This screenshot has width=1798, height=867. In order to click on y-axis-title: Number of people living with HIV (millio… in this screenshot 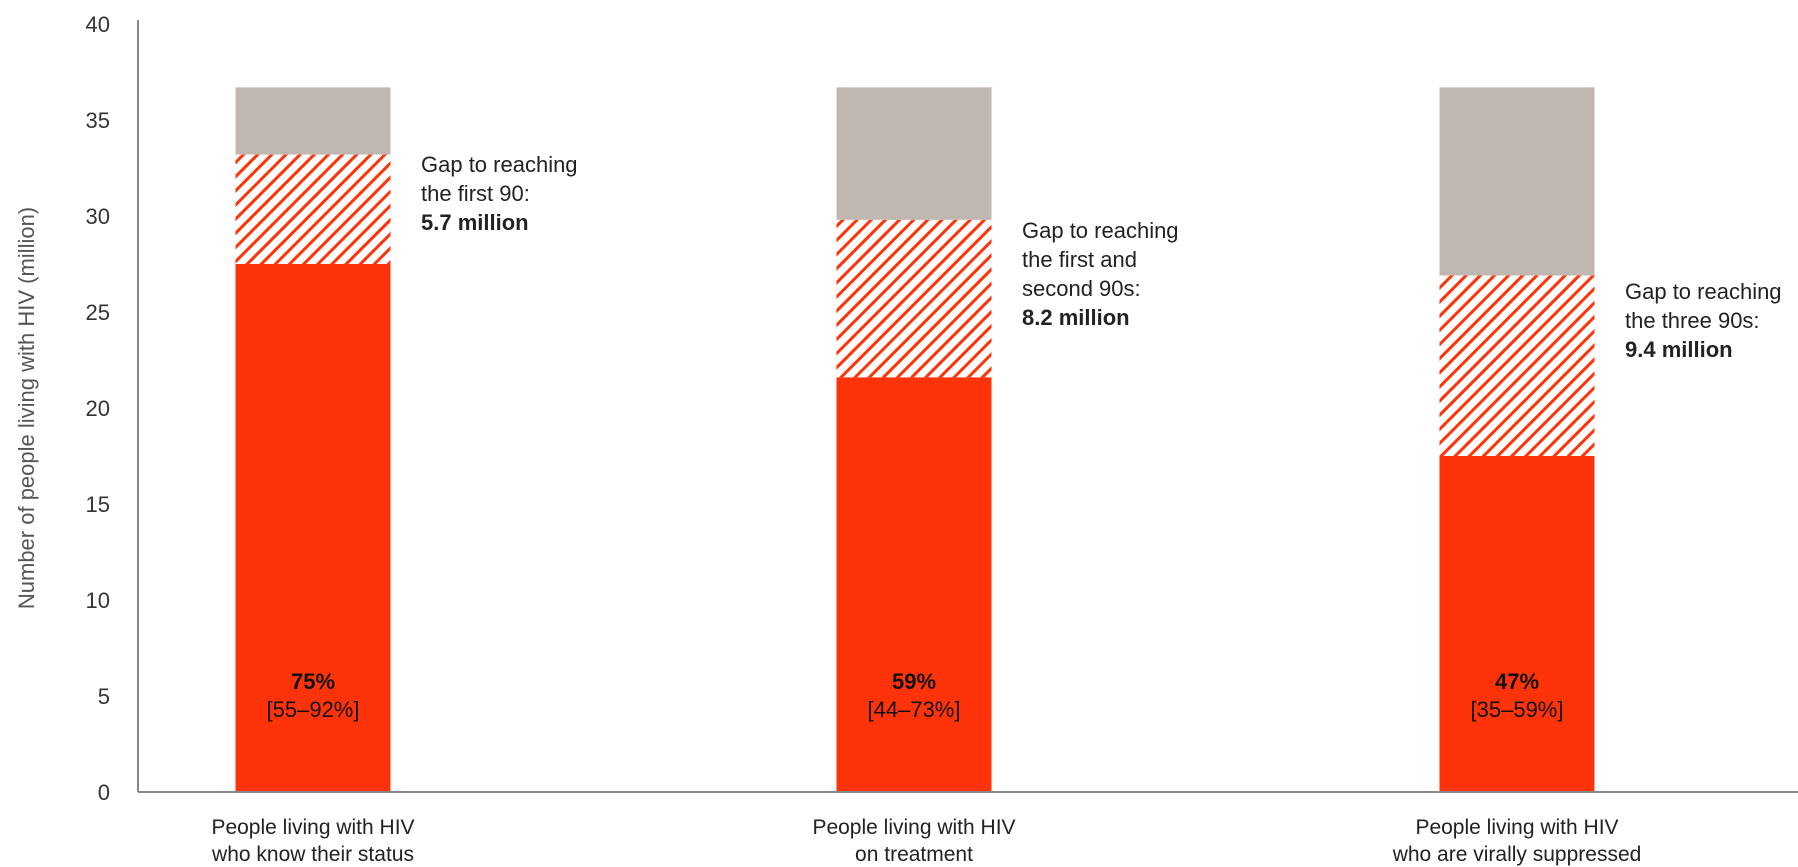, I will do `click(26, 408)`.